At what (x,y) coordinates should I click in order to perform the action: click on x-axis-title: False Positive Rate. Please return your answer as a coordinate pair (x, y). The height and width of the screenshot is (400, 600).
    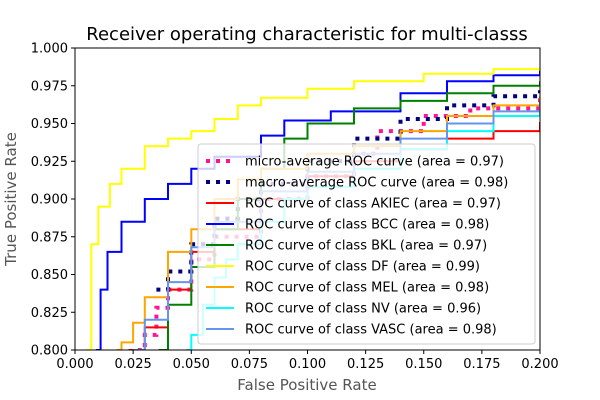
    Looking at the image, I should click on (306, 385).